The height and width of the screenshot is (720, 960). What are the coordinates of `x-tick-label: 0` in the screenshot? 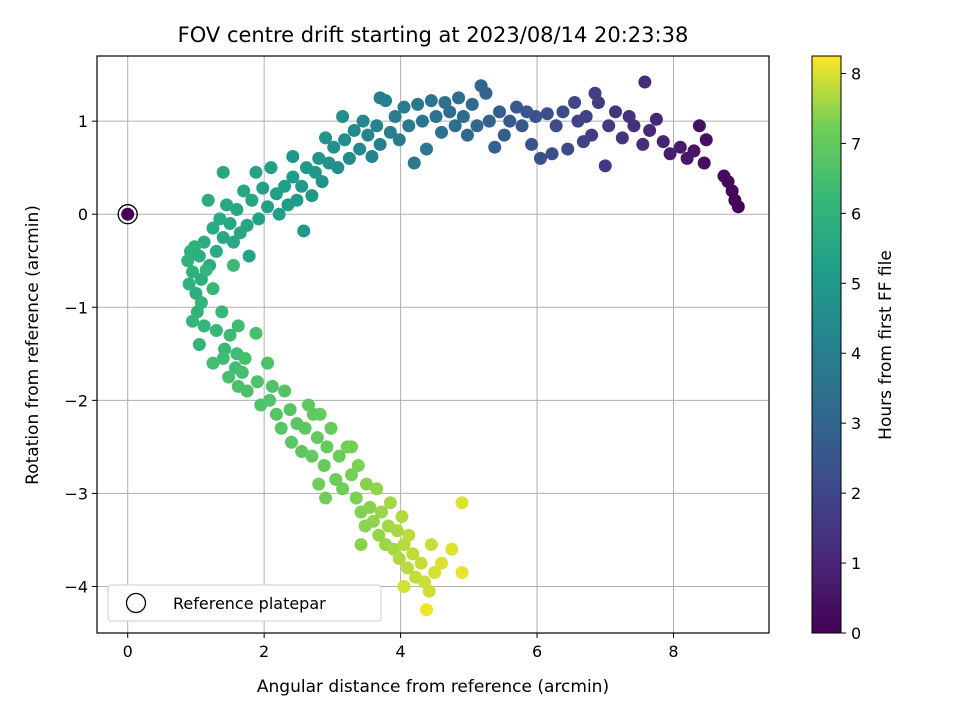 It's located at (128, 651).